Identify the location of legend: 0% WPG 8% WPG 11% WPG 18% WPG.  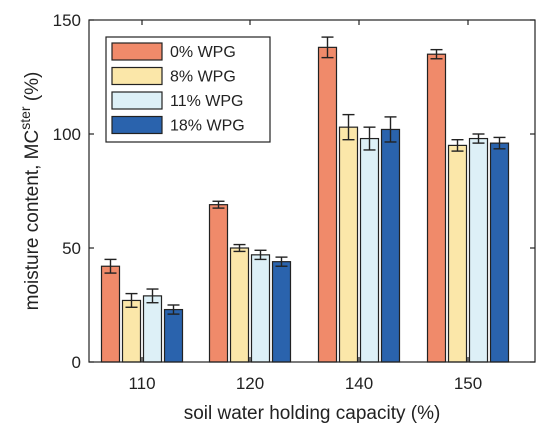
(188, 89).